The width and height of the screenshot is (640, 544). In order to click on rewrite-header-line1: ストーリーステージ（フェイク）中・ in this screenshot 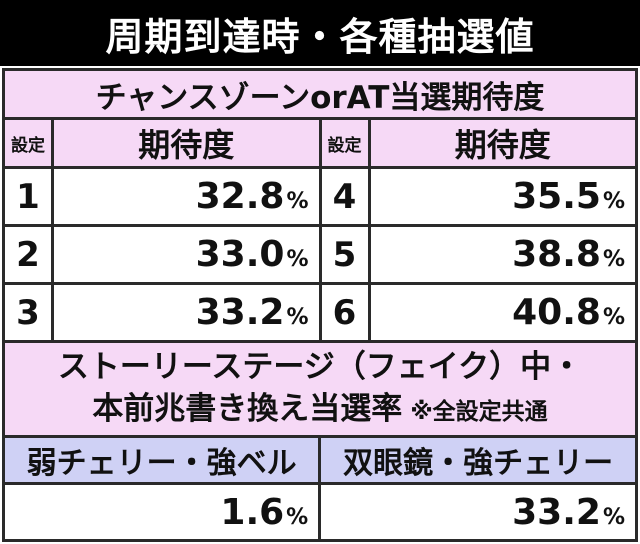, I will do `click(320, 366)`.